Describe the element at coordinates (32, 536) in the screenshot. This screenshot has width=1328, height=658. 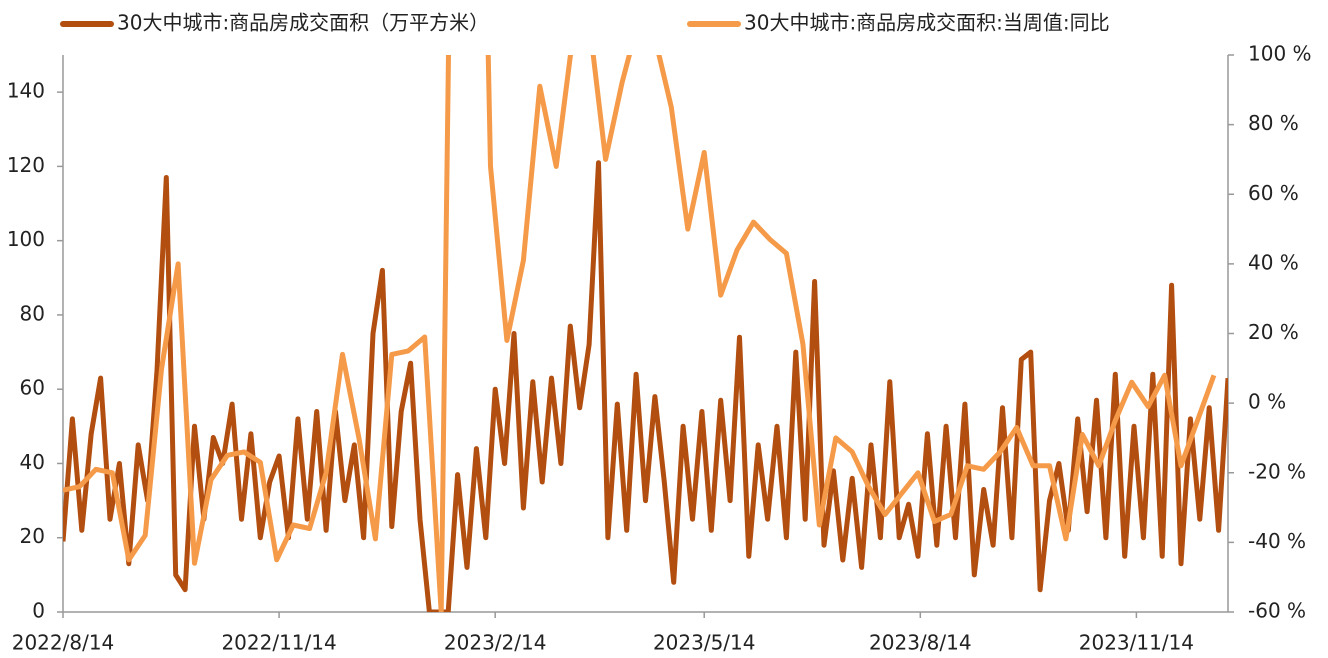
I see `y-tick-label: 20` at that location.